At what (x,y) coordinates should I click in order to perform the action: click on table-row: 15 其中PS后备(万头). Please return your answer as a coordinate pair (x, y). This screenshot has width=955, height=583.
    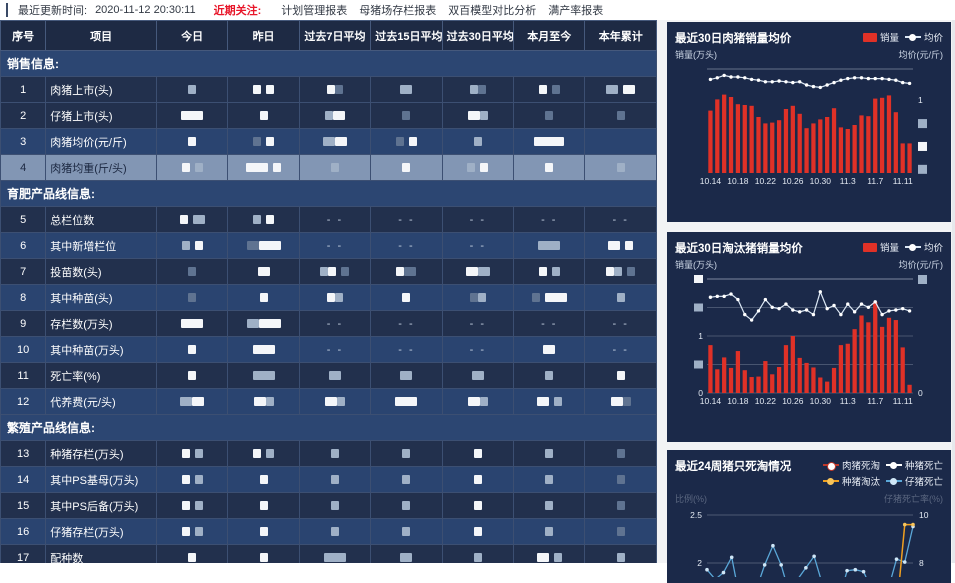
    Looking at the image, I should click on (328, 505).